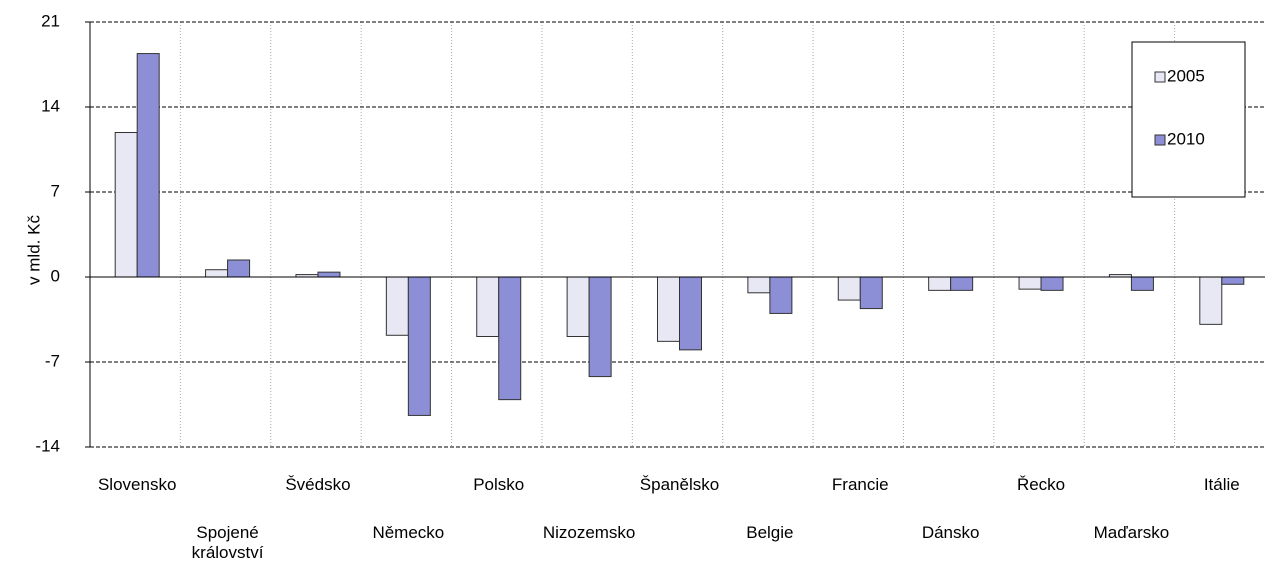 The image size is (1272, 567). Describe the element at coordinates (47, 445) in the screenshot. I see `y-tick-label: -14` at that location.